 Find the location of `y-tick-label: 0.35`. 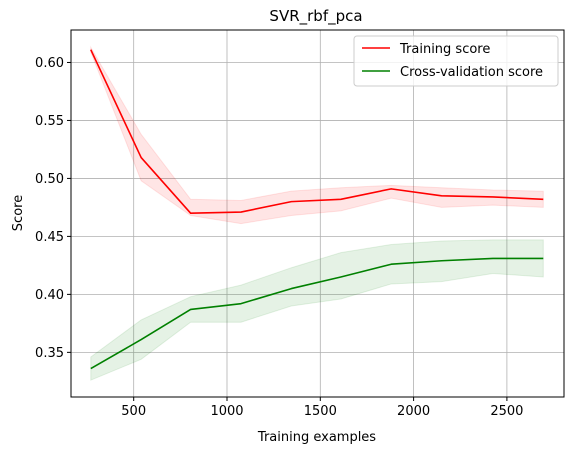

y-tick-label: 0.35 is located at coordinates (49, 353).